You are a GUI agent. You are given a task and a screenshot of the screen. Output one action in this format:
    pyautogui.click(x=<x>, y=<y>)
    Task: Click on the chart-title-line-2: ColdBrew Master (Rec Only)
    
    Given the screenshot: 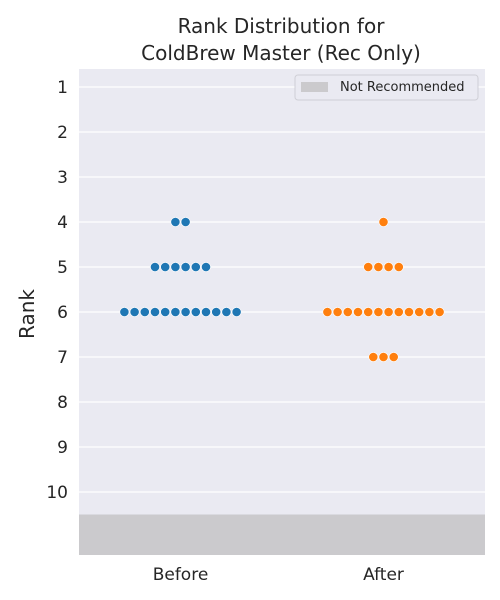 What is the action you would take?
    pyautogui.click(x=281, y=53)
    